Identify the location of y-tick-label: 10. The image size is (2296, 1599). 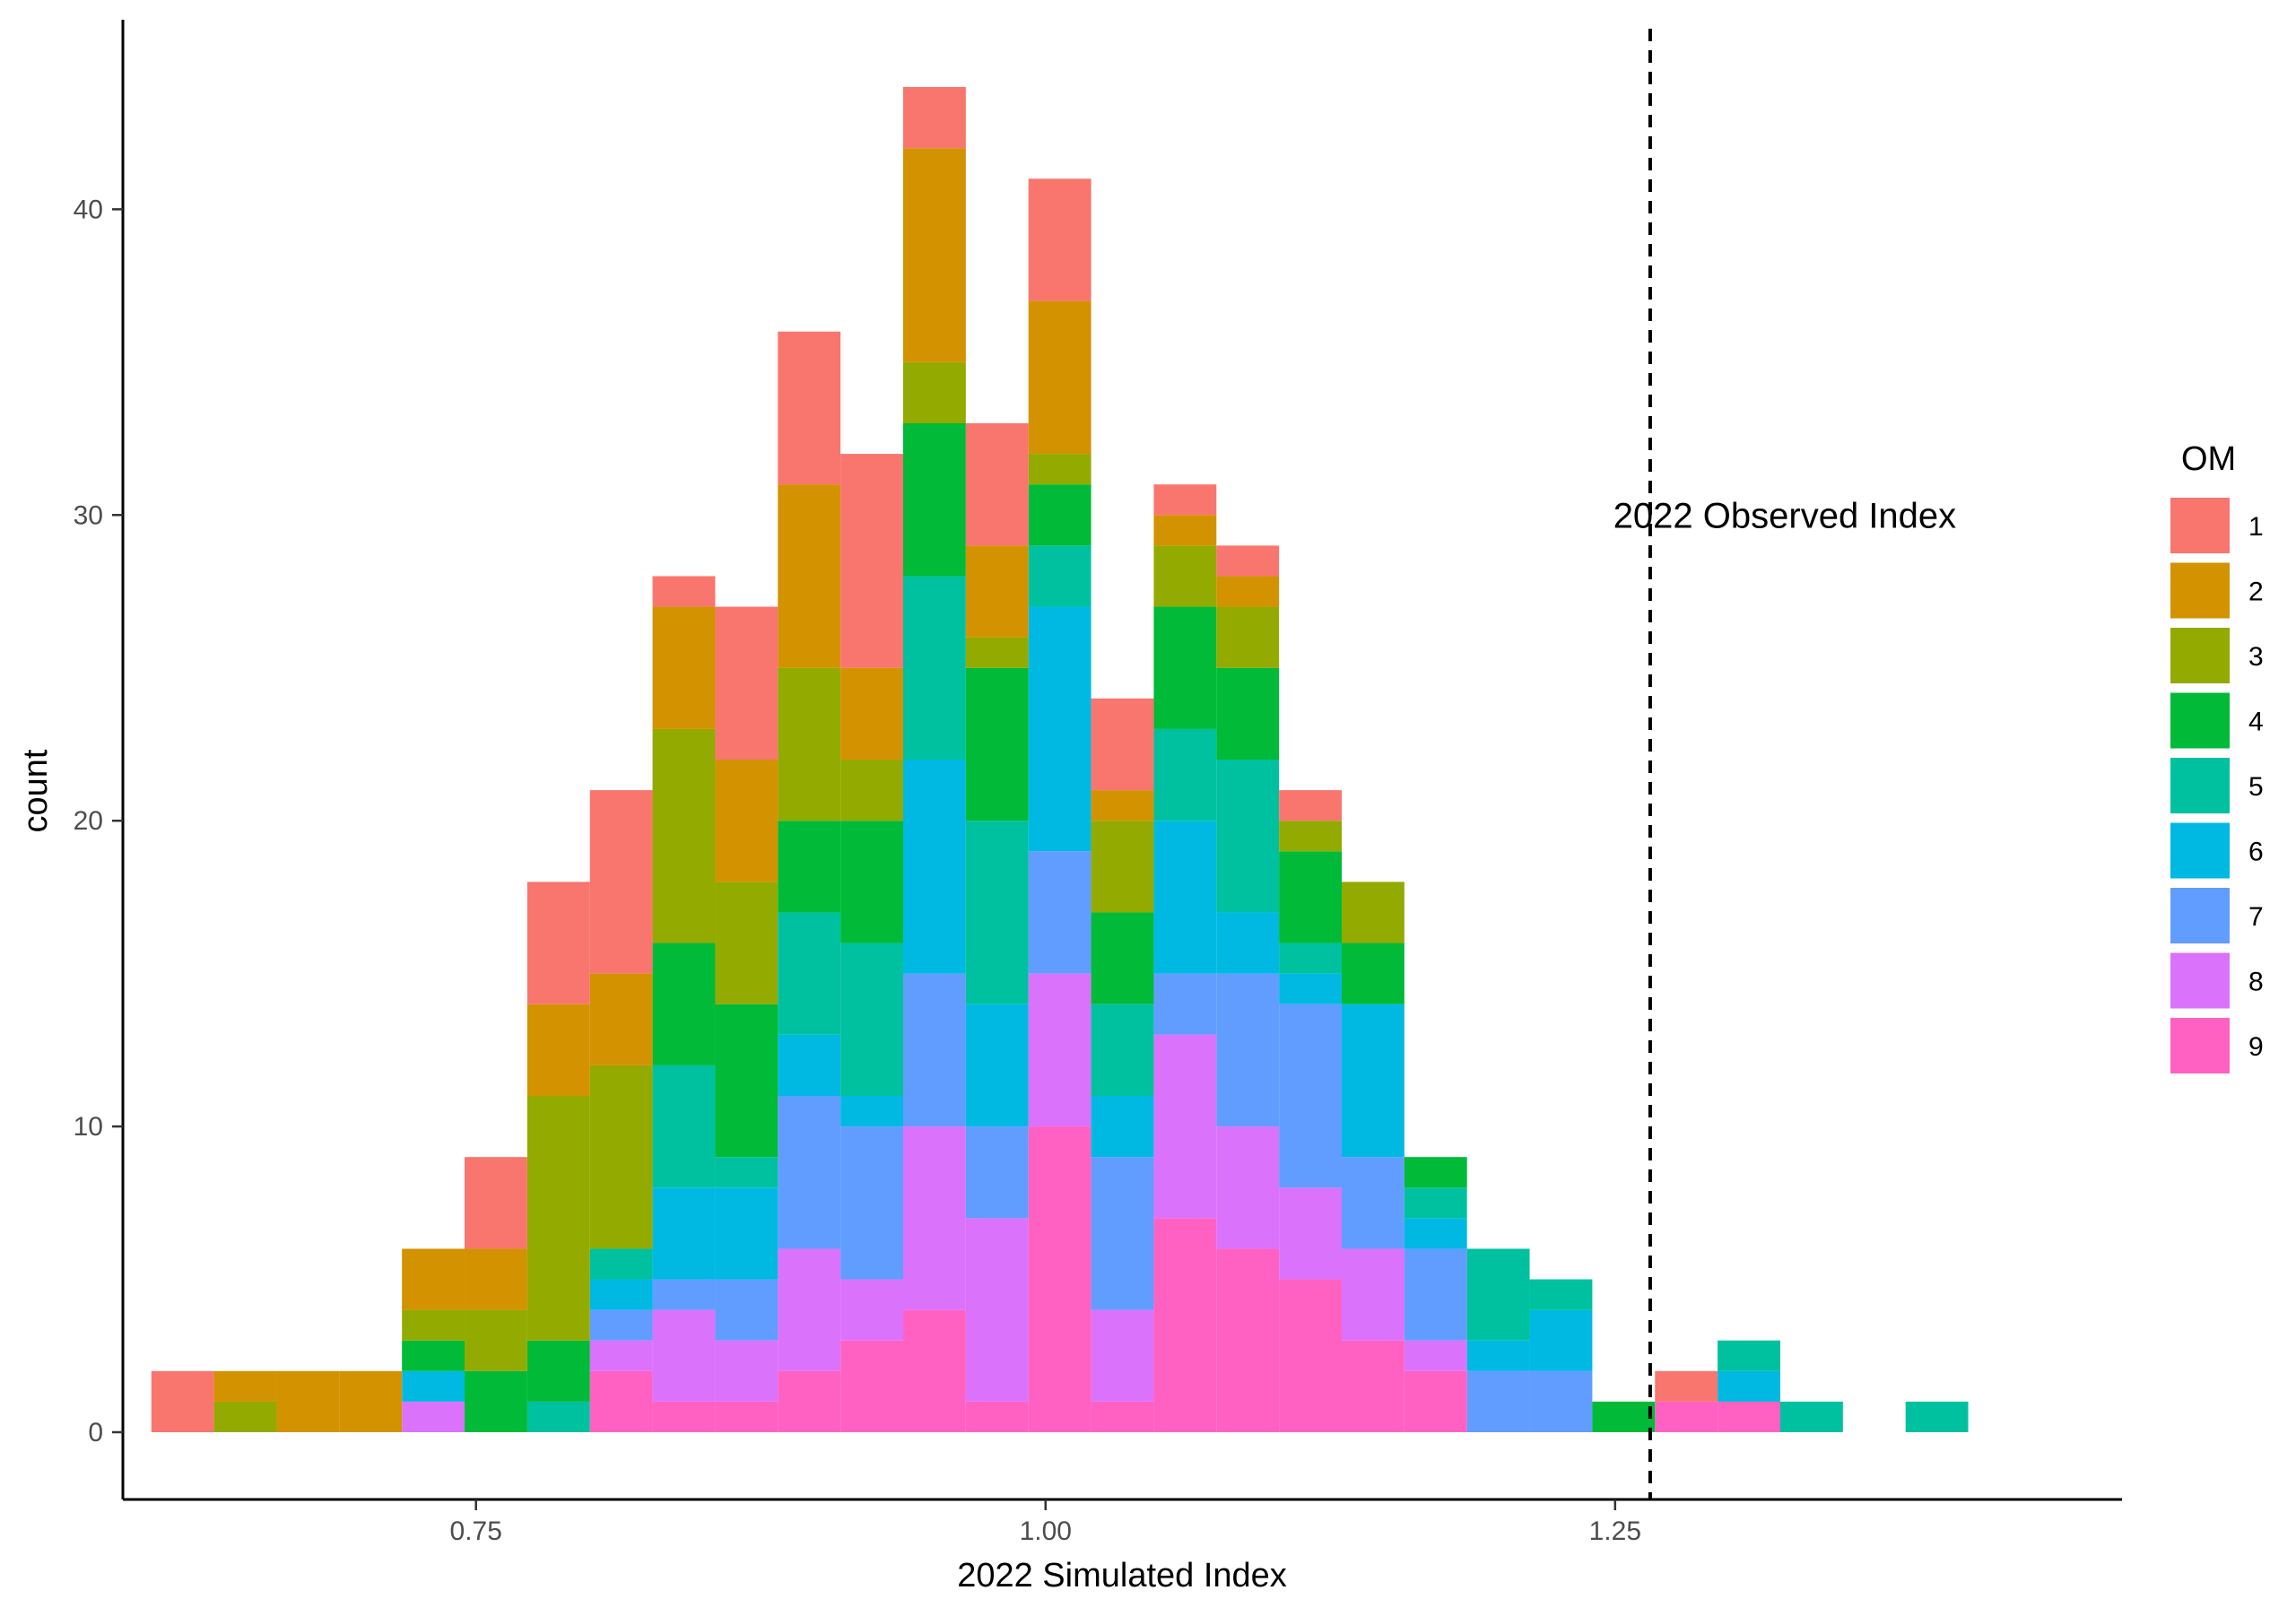
(88, 1127).